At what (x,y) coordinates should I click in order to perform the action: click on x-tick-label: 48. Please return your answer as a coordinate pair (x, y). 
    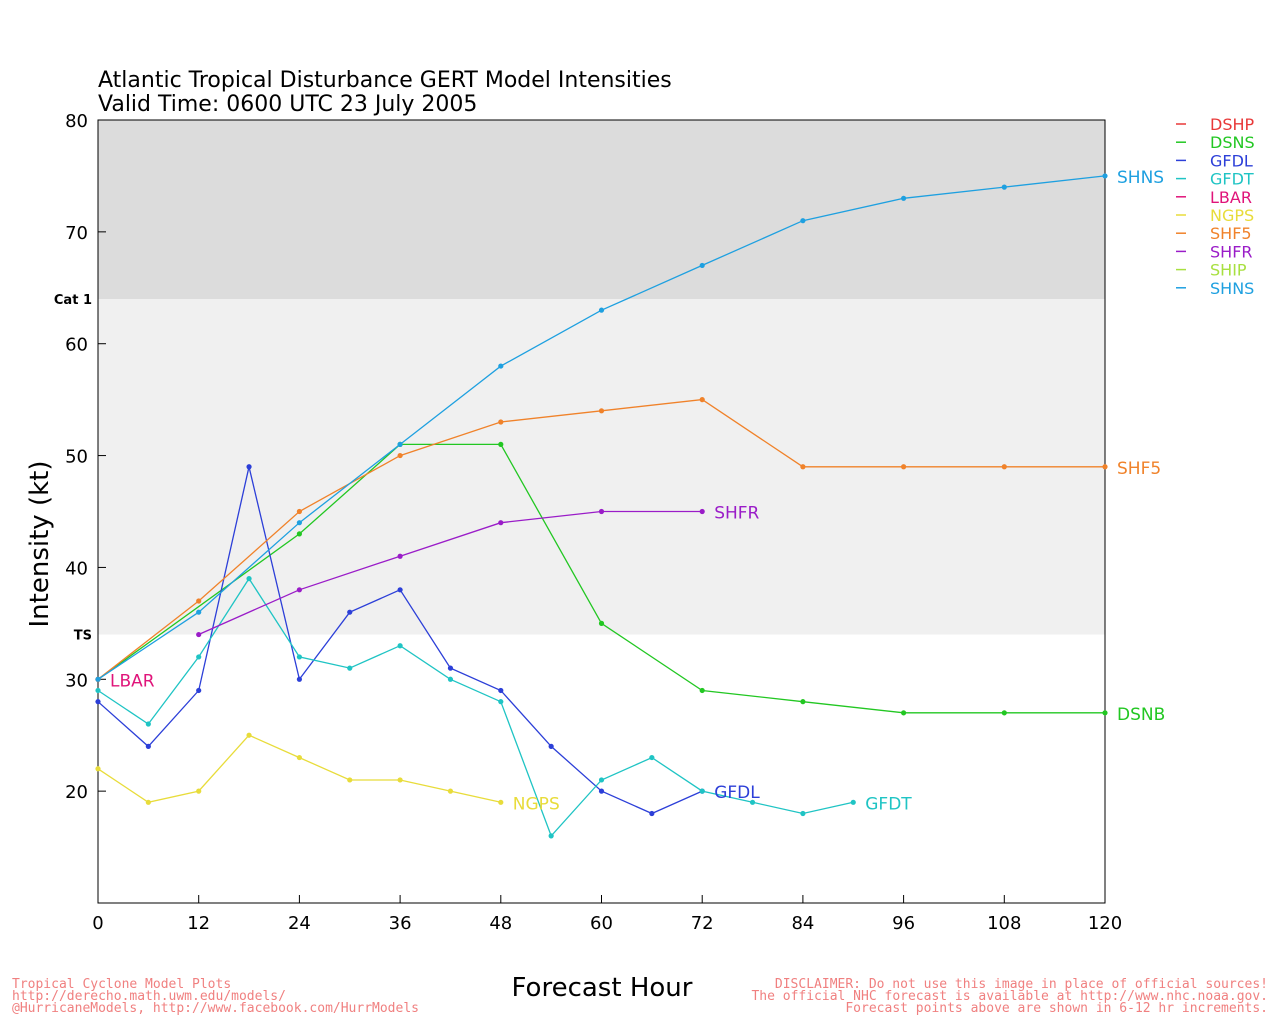
    Looking at the image, I should click on (500, 923).